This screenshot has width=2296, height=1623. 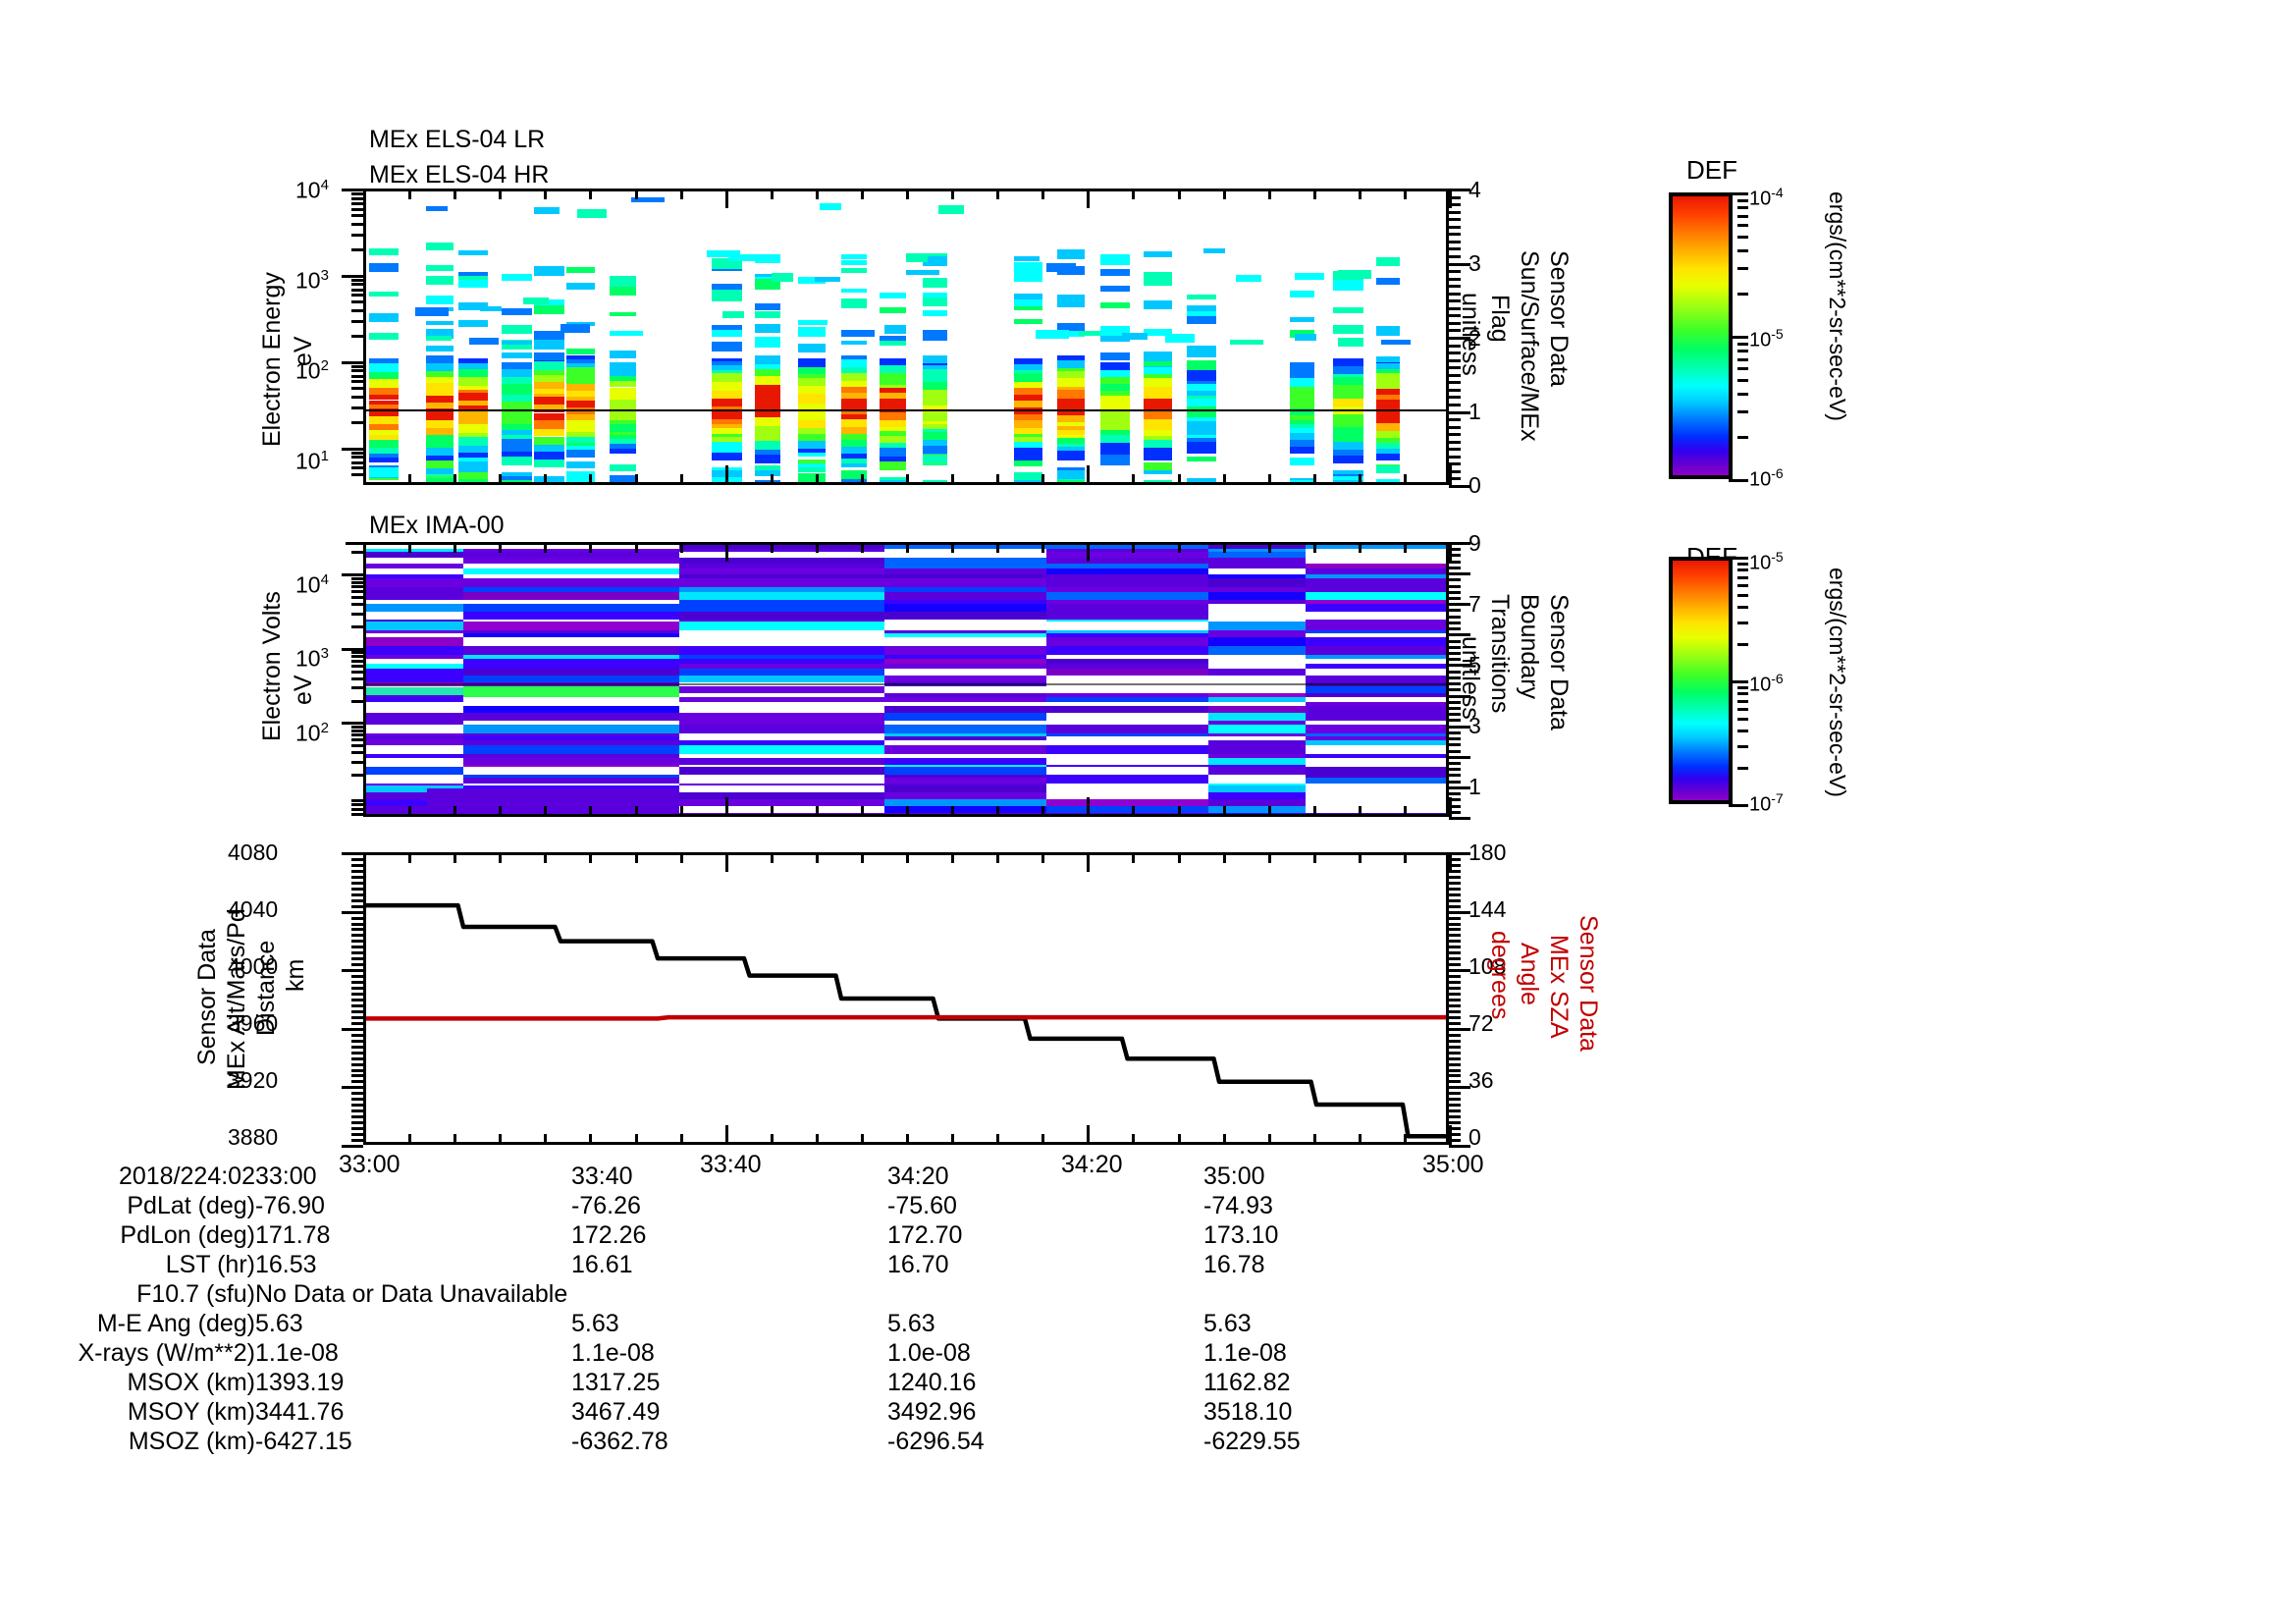 What do you see at coordinates (207, 997) in the screenshot?
I see `alt-left-axis-title: Sensor Data` at bounding box center [207, 997].